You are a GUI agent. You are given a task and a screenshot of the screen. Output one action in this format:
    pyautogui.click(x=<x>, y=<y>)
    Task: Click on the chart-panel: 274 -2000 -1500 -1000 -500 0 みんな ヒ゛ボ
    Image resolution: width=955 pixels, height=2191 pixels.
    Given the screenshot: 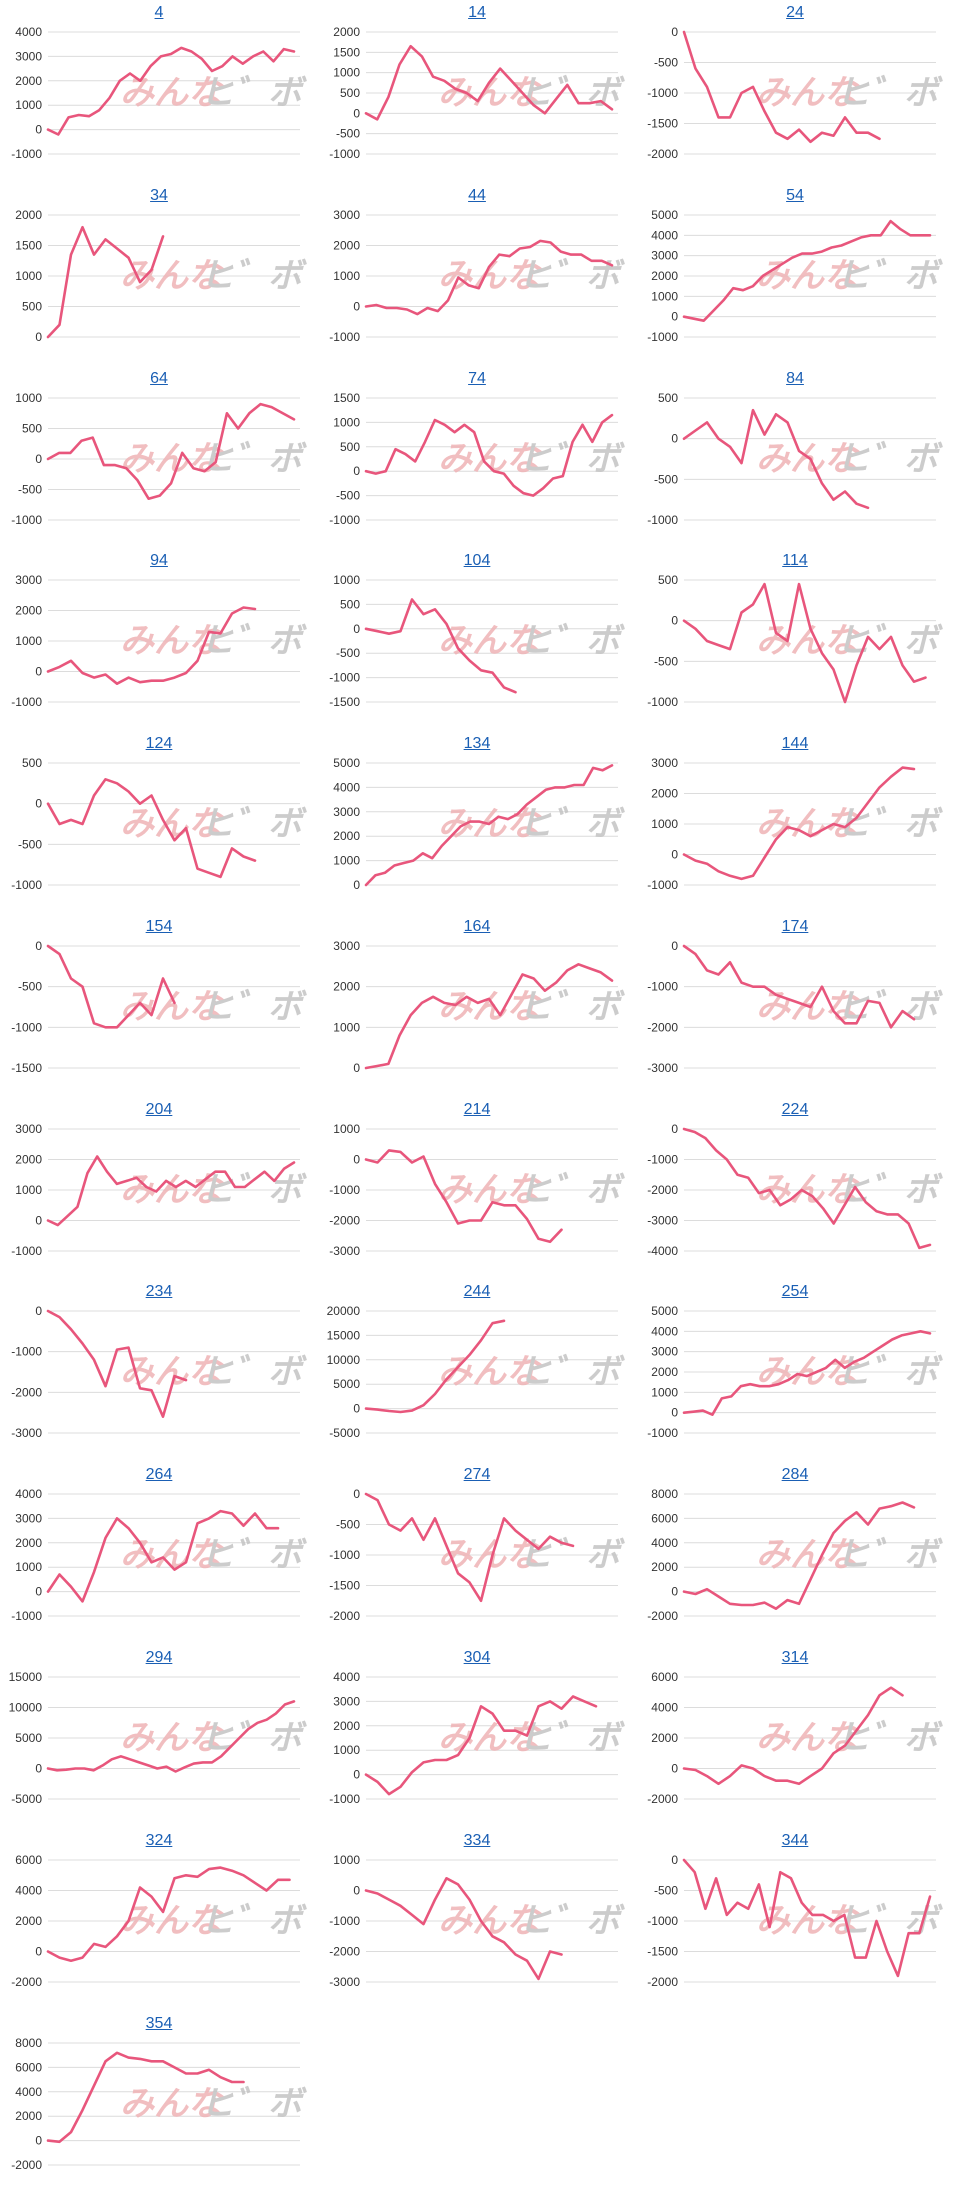 What is the action you would take?
    pyautogui.click(x=477, y=1552)
    